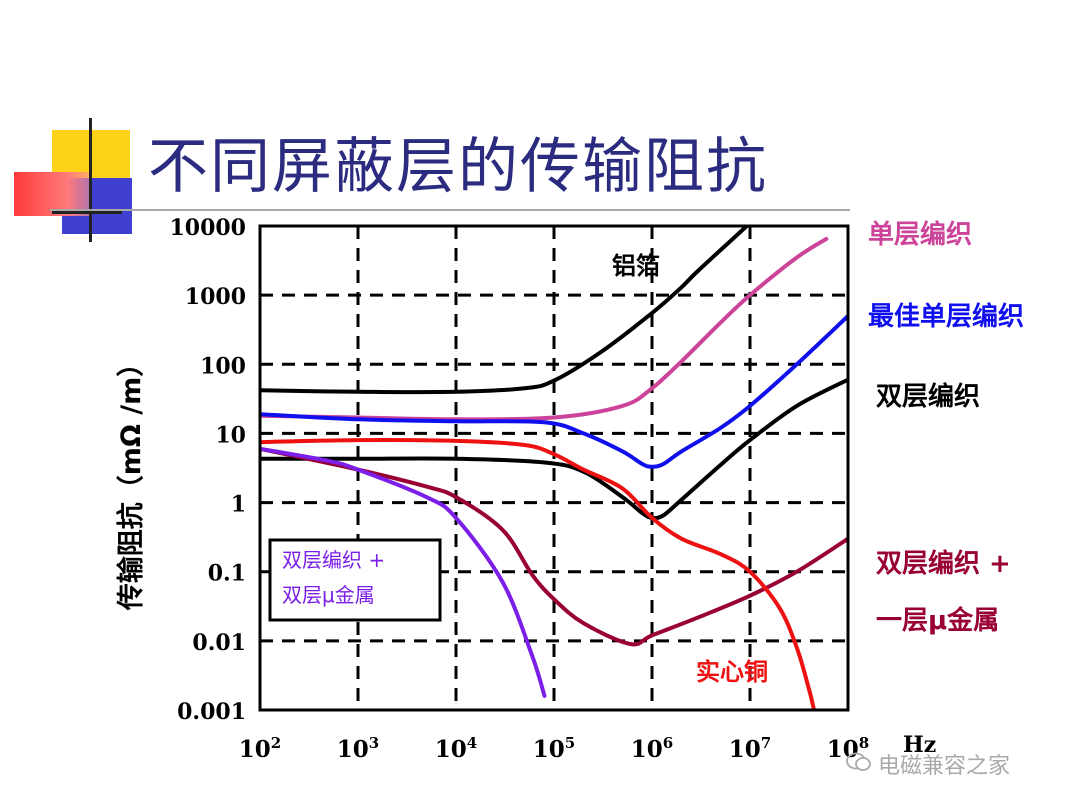 The height and width of the screenshot is (810, 1080). I want to click on series-line-double-braid-double-mu, so click(403, 572).